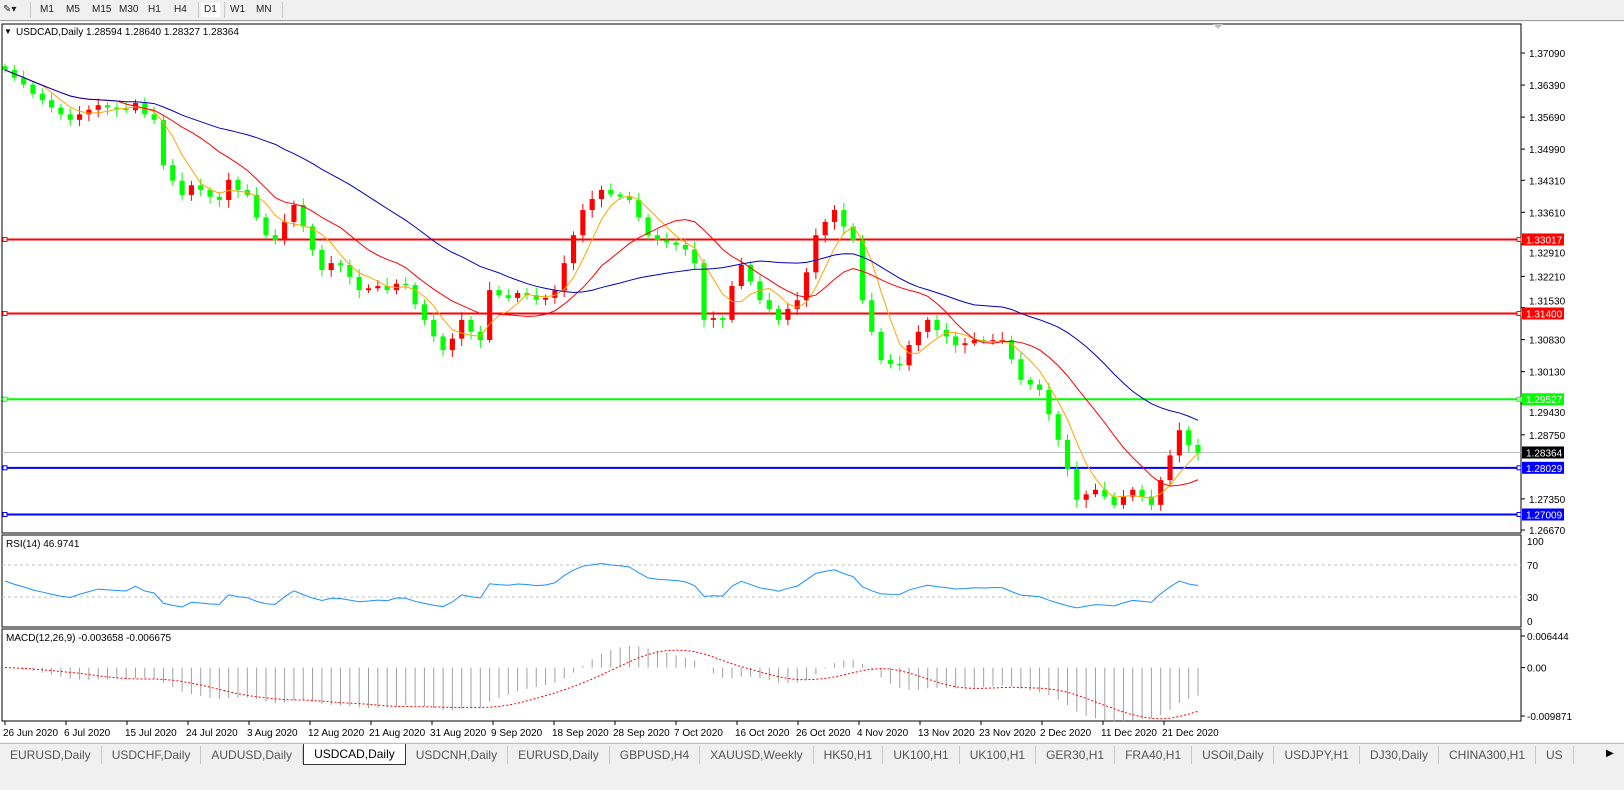 Image resolution: width=1624 pixels, height=790 pixels. I want to click on timeframe-M30: M30, so click(129, 9).